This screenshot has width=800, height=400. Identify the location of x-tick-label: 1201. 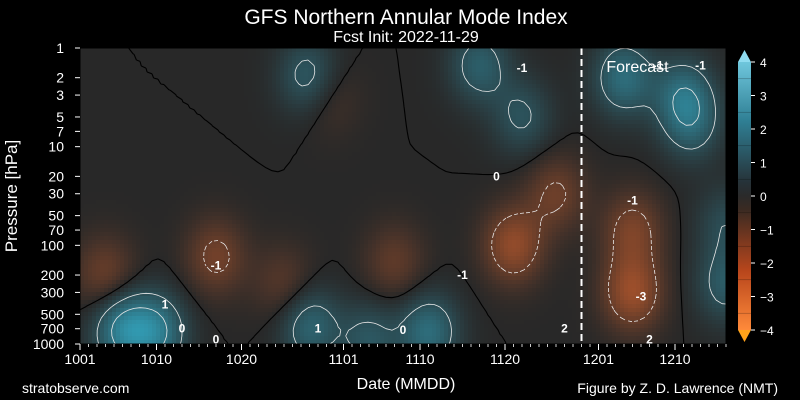
(598, 359).